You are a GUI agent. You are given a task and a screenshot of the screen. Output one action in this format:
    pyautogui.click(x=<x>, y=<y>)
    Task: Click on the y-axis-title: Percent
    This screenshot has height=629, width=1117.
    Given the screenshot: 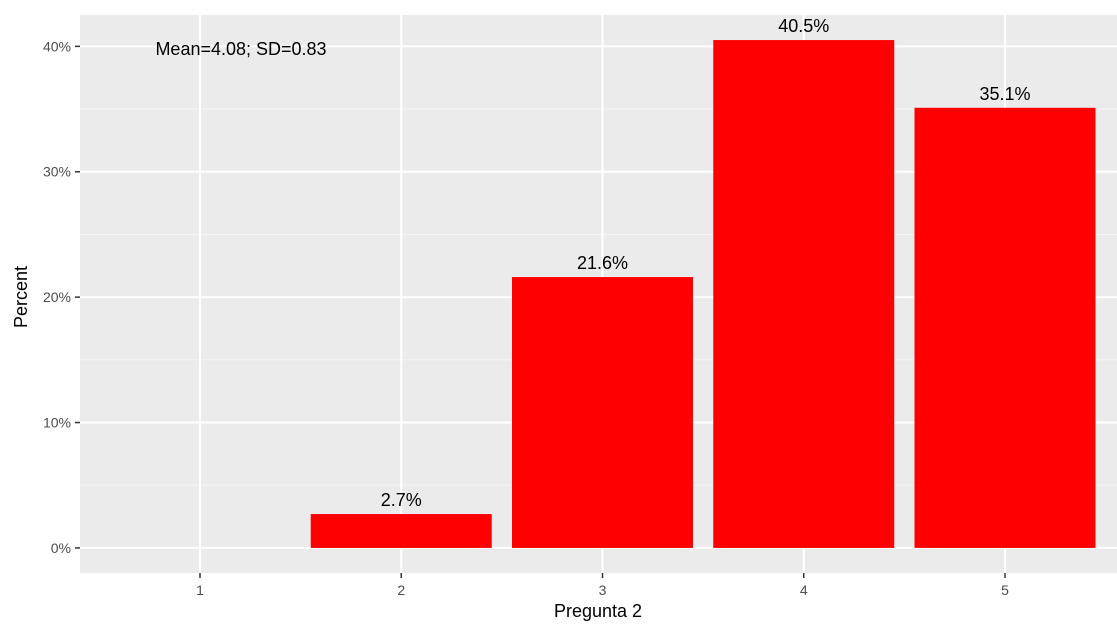 What is the action you would take?
    pyautogui.click(x=21, y=297)
    